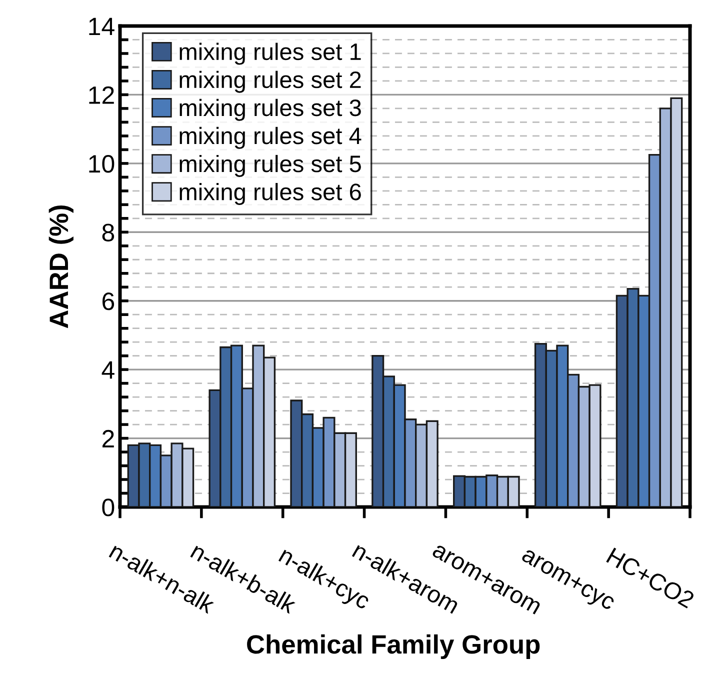 This screenshot has width=714, height=677. I want to click on legend-label: mixing rules set 4, so click(271, 137).